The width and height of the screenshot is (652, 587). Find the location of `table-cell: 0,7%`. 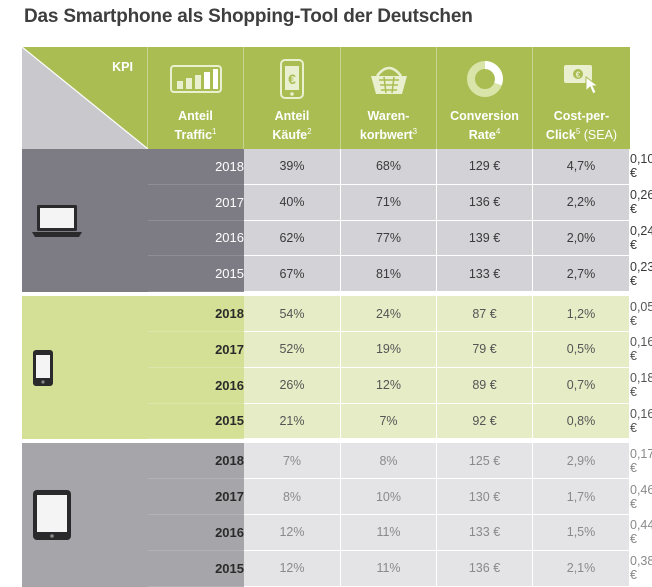

table-cell: 0,7% is located at coordinates (581, 385).